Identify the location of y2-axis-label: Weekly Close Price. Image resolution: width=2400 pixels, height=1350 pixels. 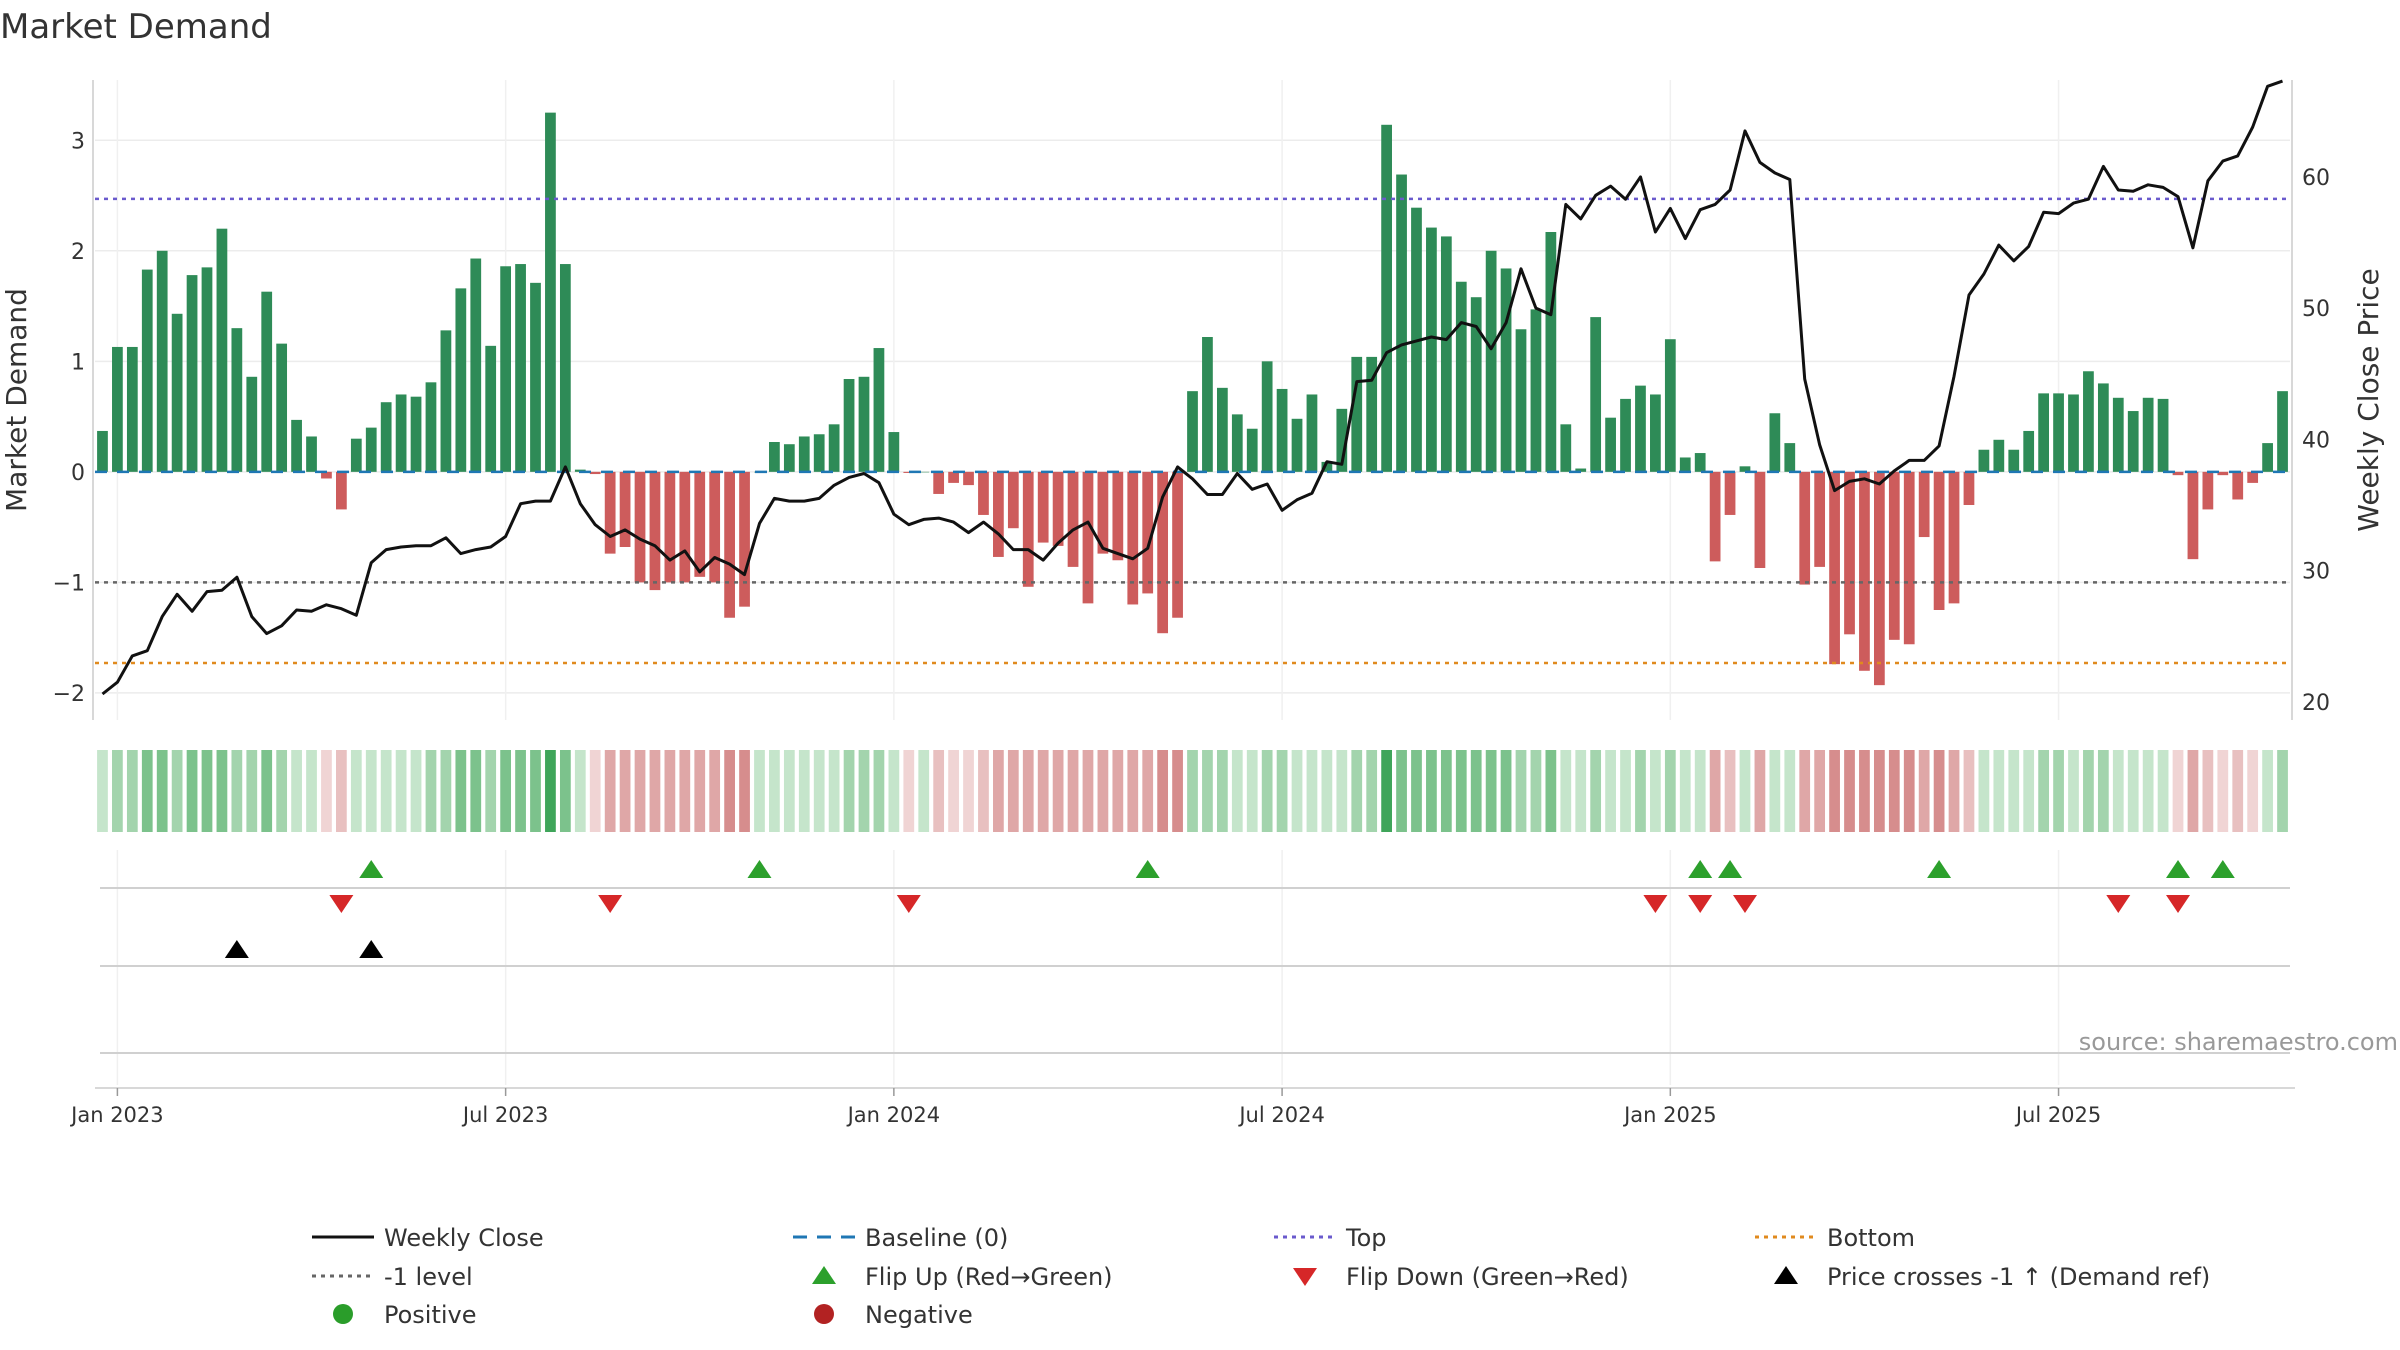
(2368, 399).